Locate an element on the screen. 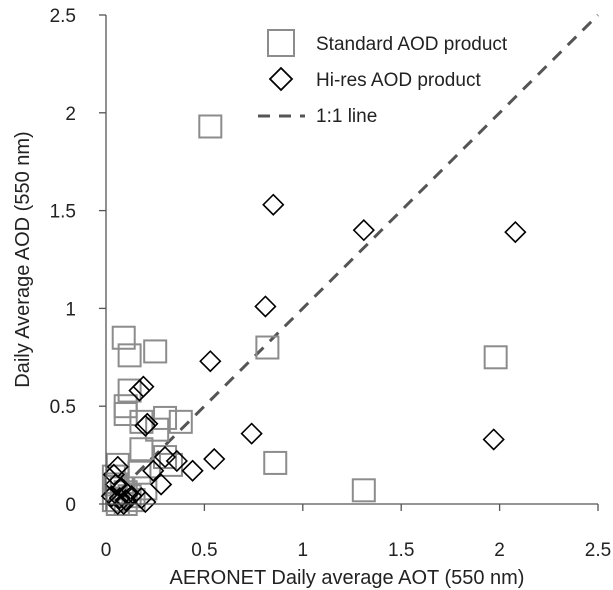  y-tick-label: 2.5 is located at coordinates (63, 16).